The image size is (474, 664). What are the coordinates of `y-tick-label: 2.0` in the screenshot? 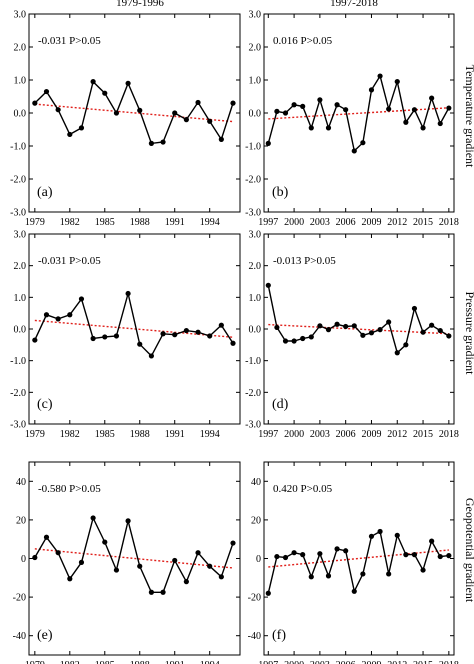 It's located at (255, 48).